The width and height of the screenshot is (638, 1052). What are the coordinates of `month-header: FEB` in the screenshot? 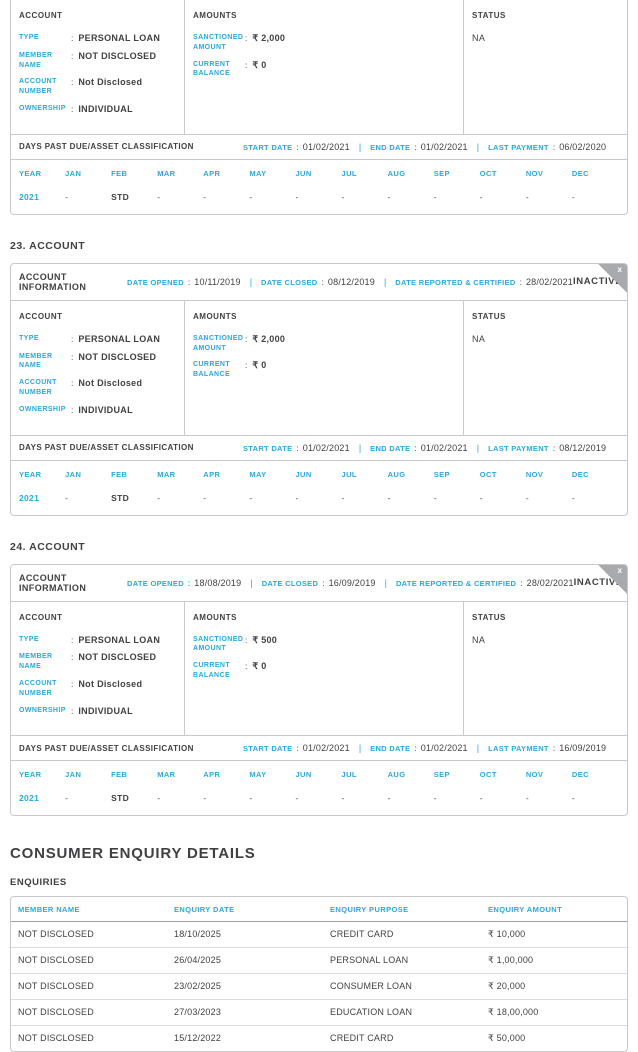 It's located at (119, 775).